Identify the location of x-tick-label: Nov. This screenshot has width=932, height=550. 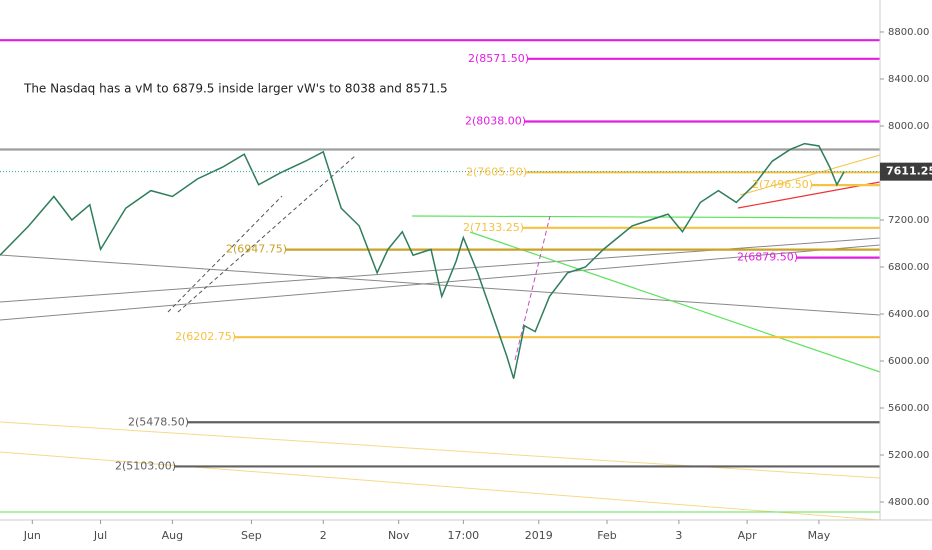
(399, 535).